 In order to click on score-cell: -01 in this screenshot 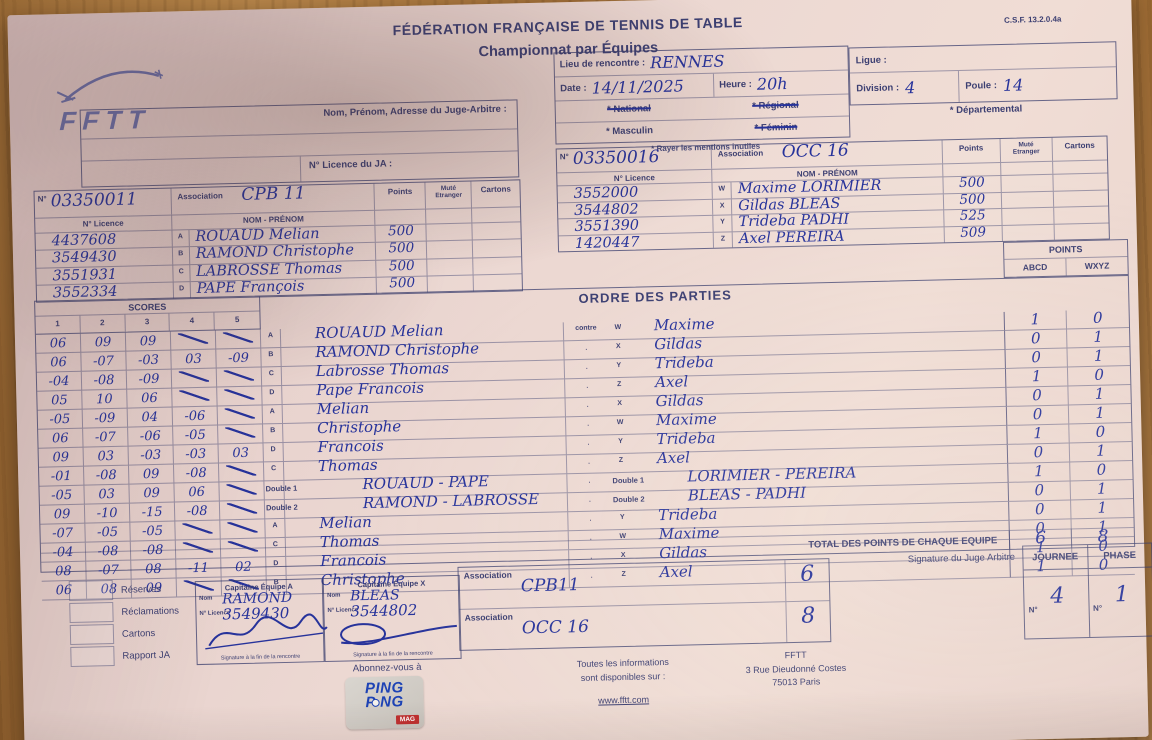, I will do `click(62, 476)`.